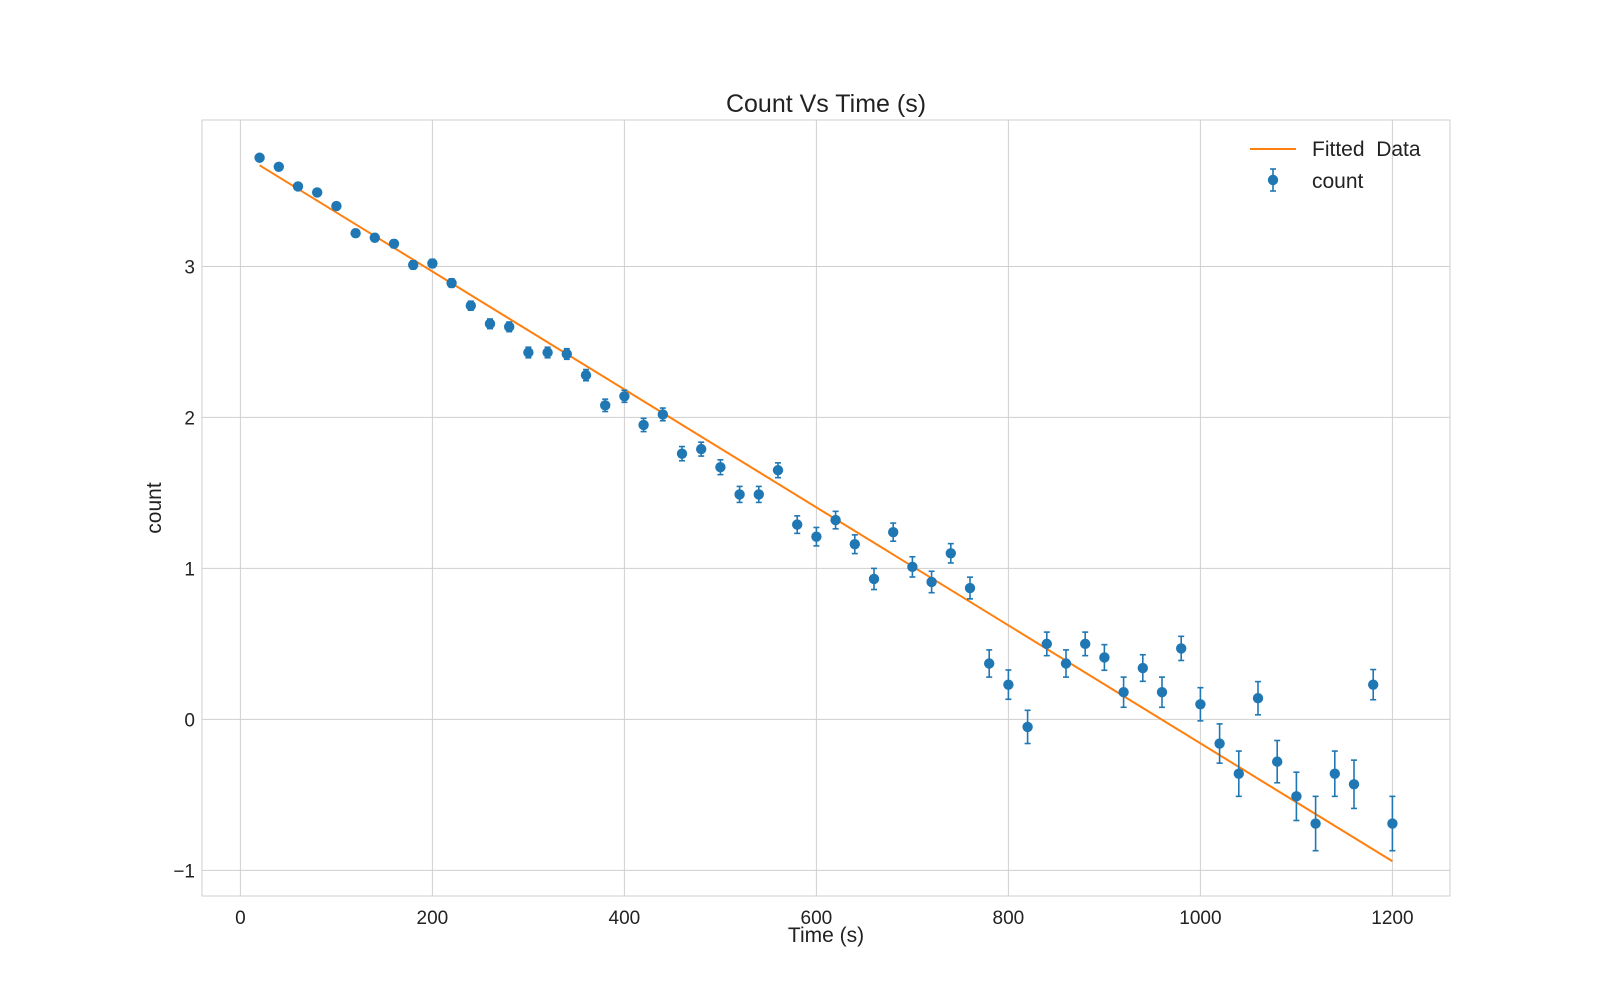 The width and height of the screenshot is (1600, 1005). I want to click on x-tick-label: 800, so click(1009, 918).